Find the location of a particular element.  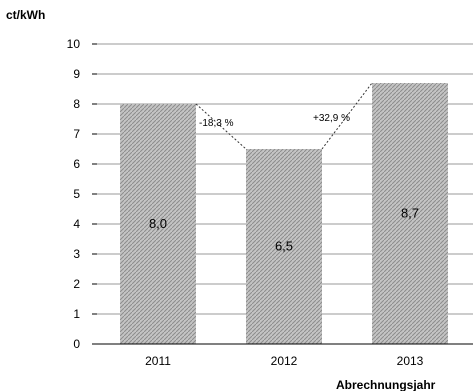

y-tick-label: 0 is located at coordinates (76, 344).